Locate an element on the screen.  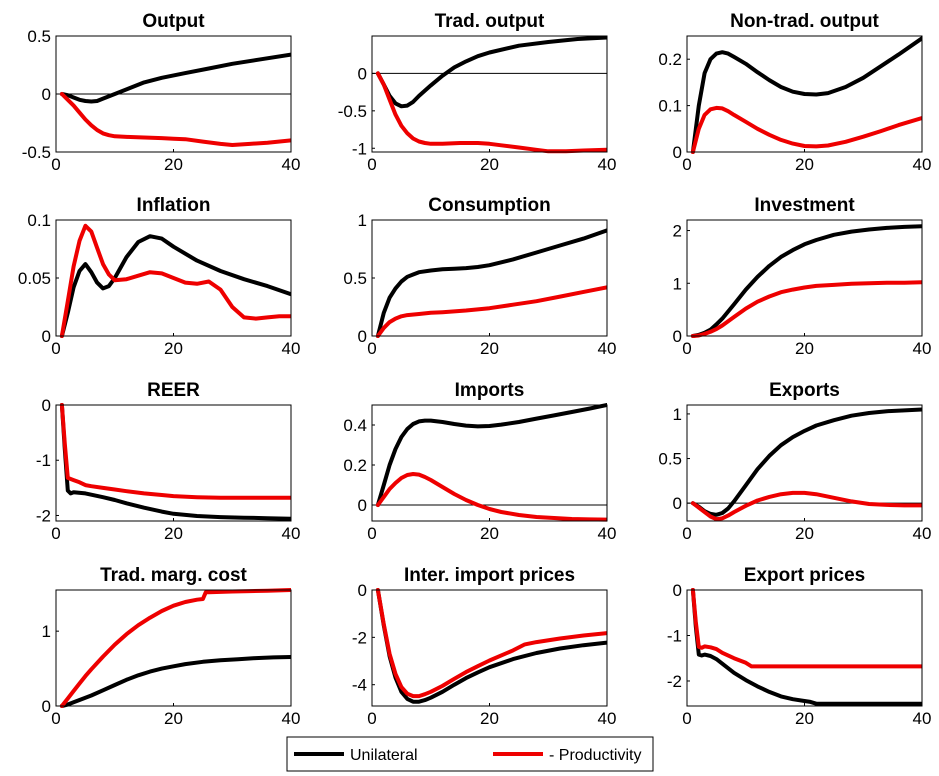
panel-title: Exports is located at coordinates (804, 390).